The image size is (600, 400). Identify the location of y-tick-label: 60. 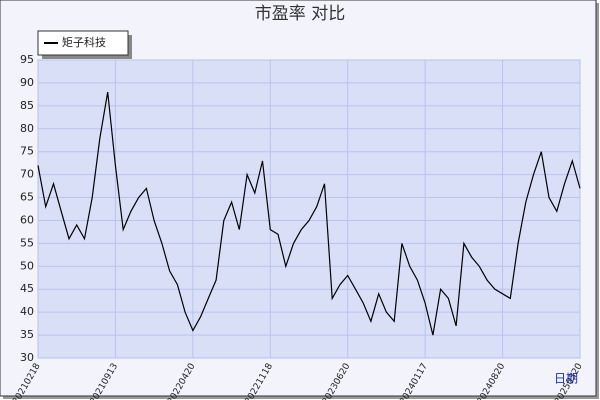
(27, 219).